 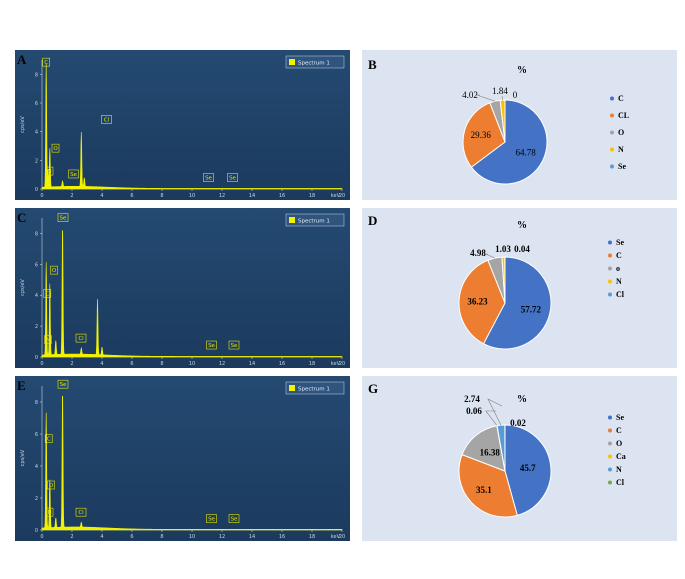 What do you see at coordinates (49, 513) in the screenshot?
I see `element-label: N` at bounding box center [49, 513].